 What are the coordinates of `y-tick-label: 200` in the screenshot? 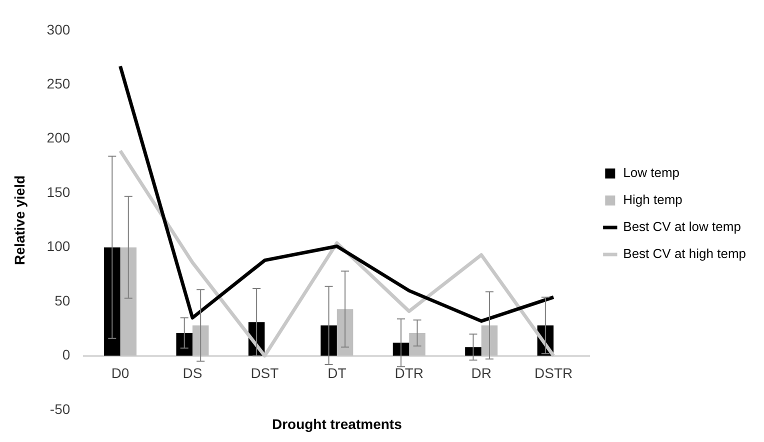 It's located at (58, 138).